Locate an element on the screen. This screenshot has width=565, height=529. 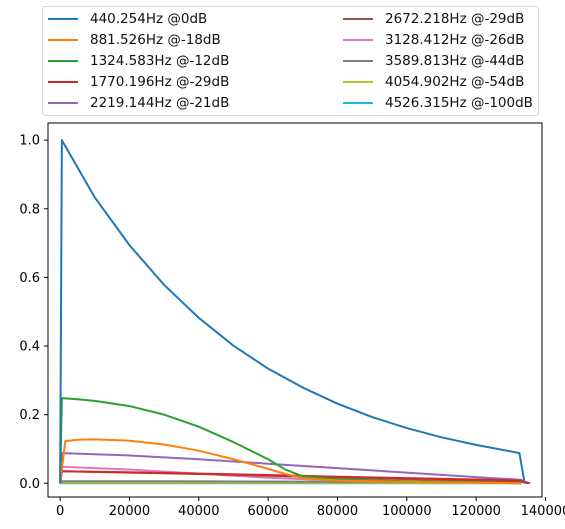
legend-label: 1324.583Hz @-12dB is located at coordinates (160, 61).